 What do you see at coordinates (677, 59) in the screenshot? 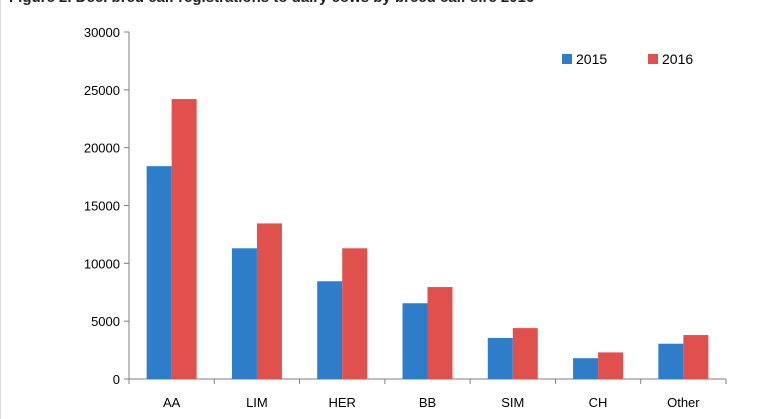
I see `legend-label-2016: 2016` at bounding box center [677, 59].